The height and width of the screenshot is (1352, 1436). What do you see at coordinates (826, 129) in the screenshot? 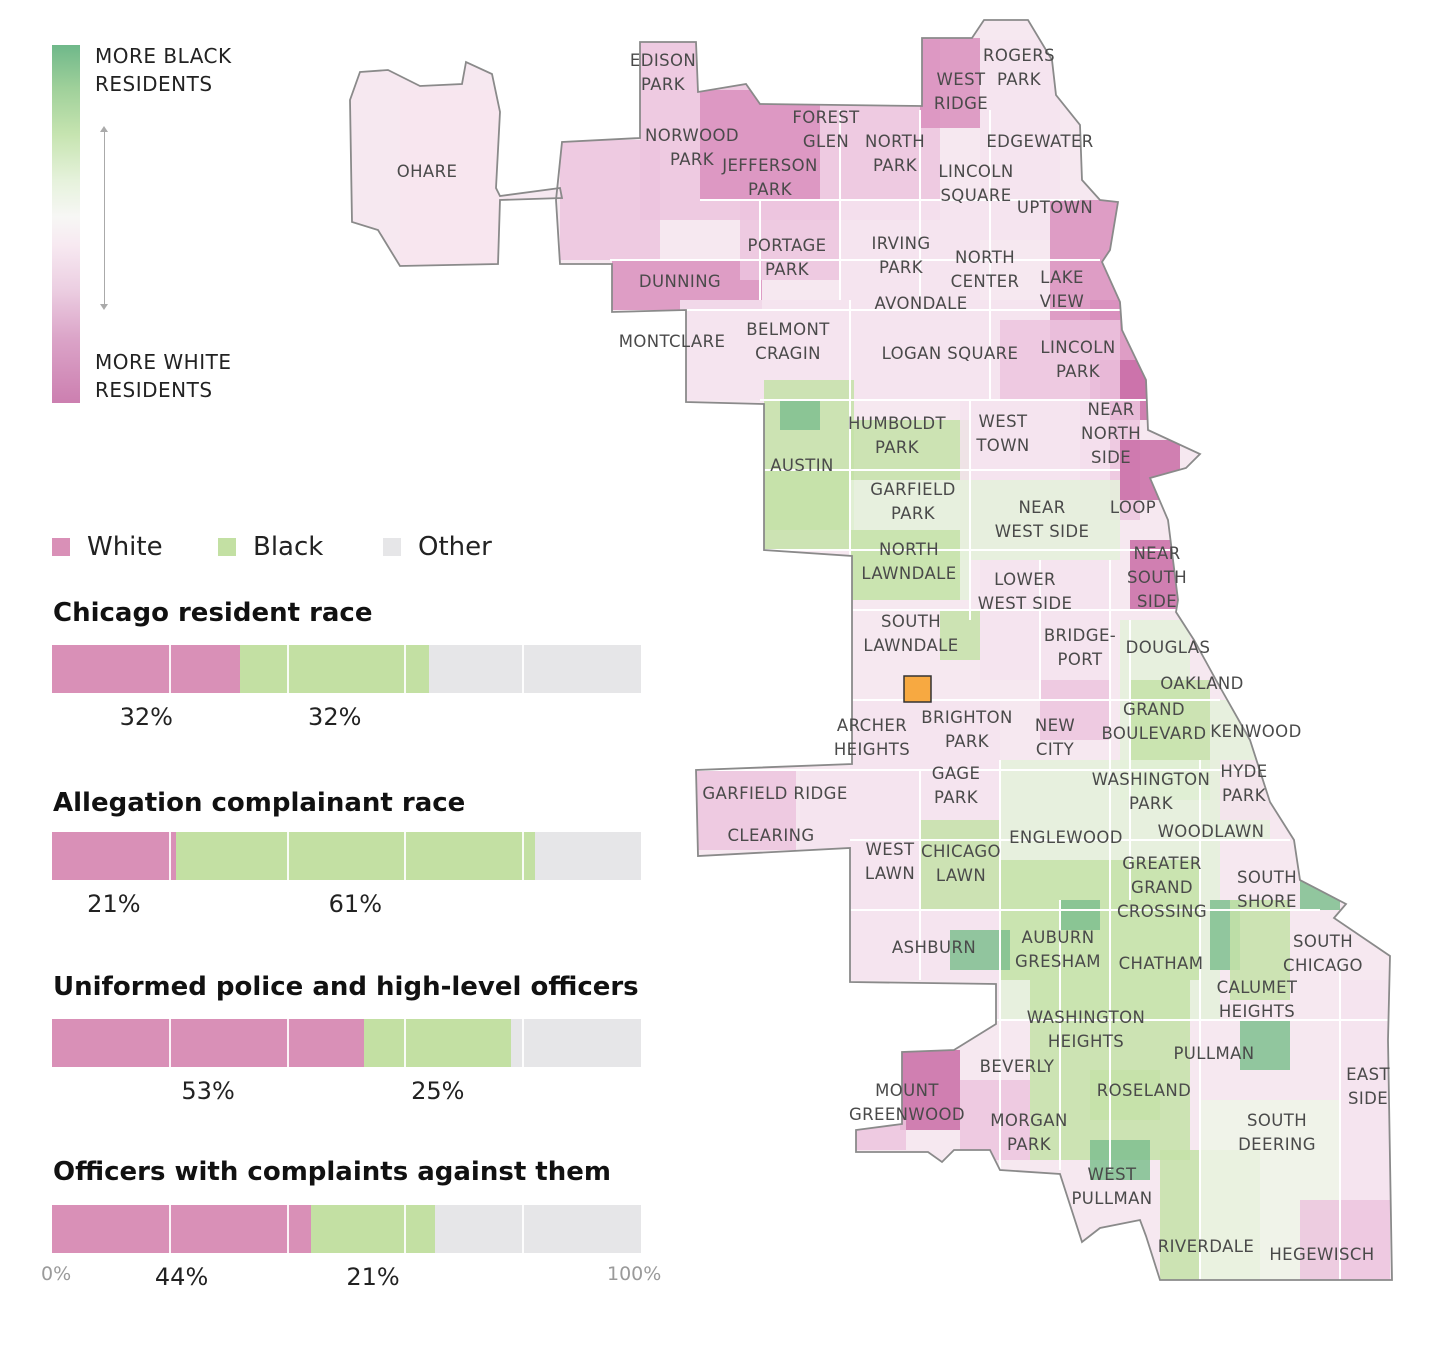
I see `neighborhood-label: FOREST GLEN` at bounding box center [826, 129].